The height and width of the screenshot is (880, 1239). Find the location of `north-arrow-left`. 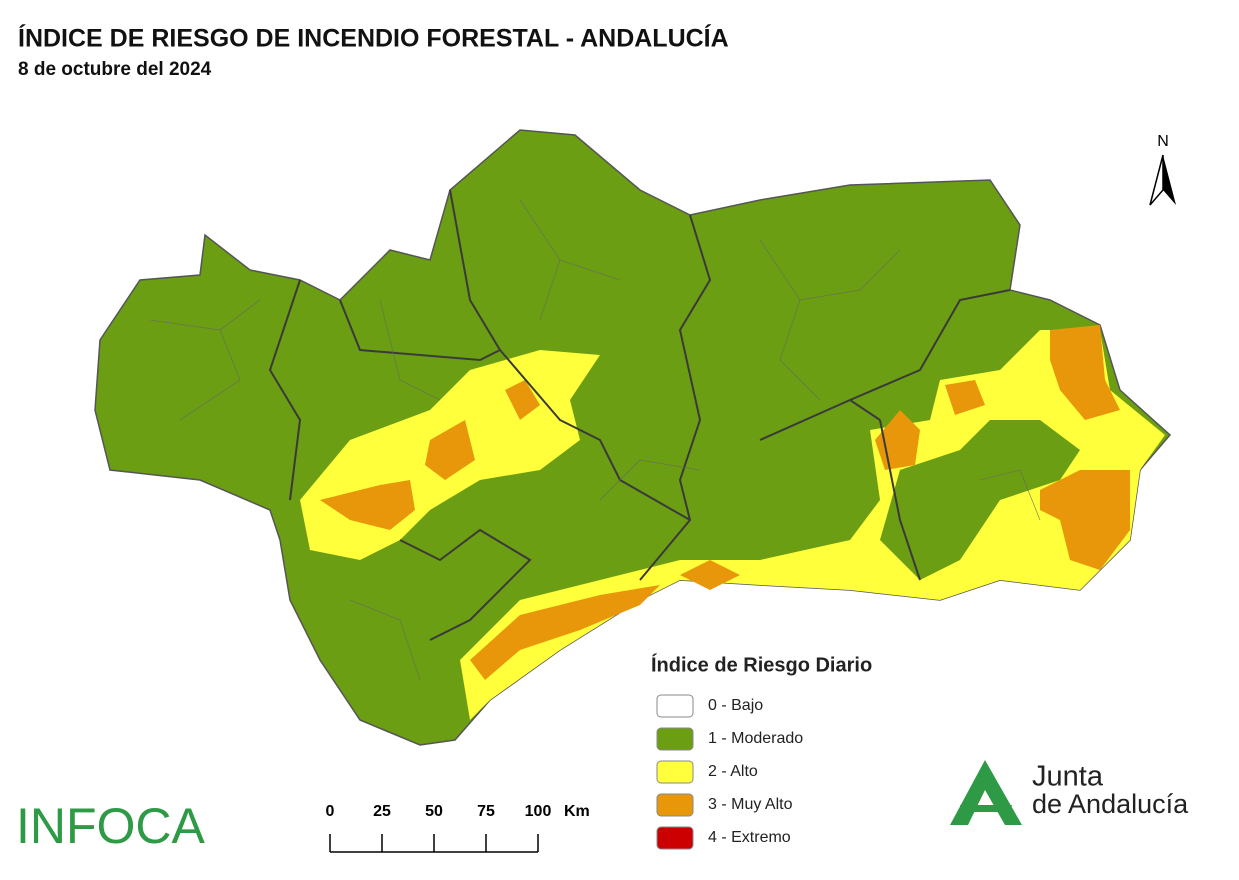

north-arrow-left is located at coordinates (1156, 180).